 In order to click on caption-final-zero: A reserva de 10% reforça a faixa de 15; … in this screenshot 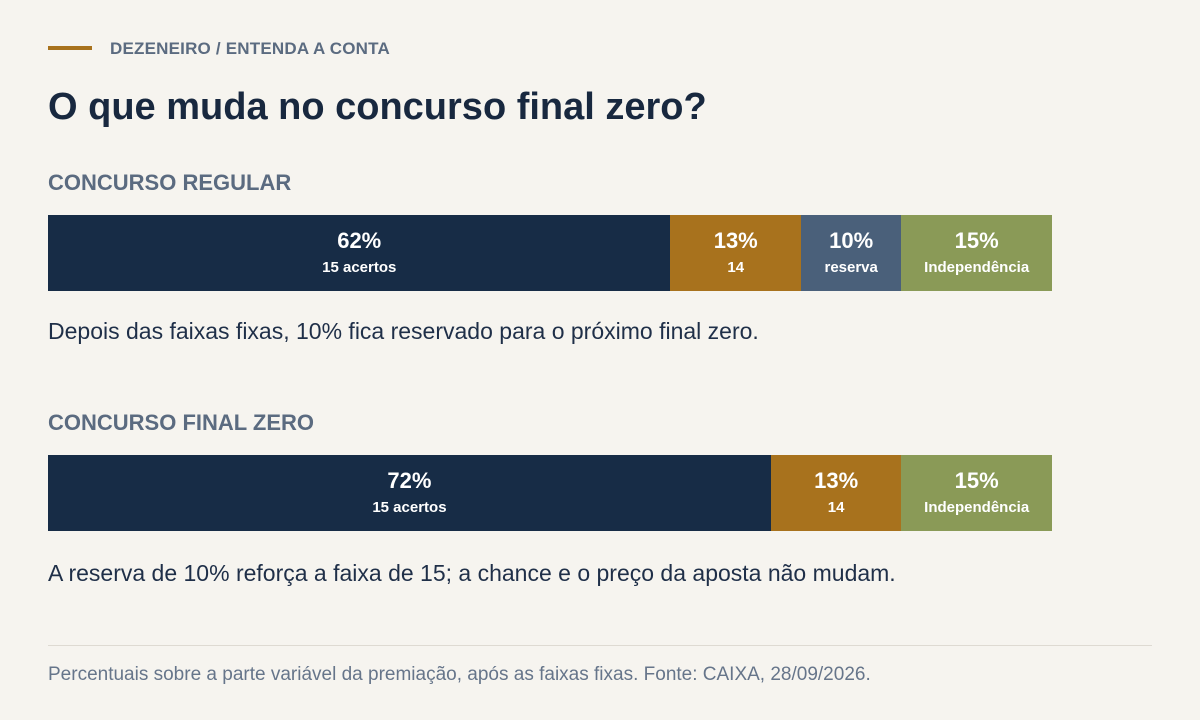, I will do `click(472, 573)`.